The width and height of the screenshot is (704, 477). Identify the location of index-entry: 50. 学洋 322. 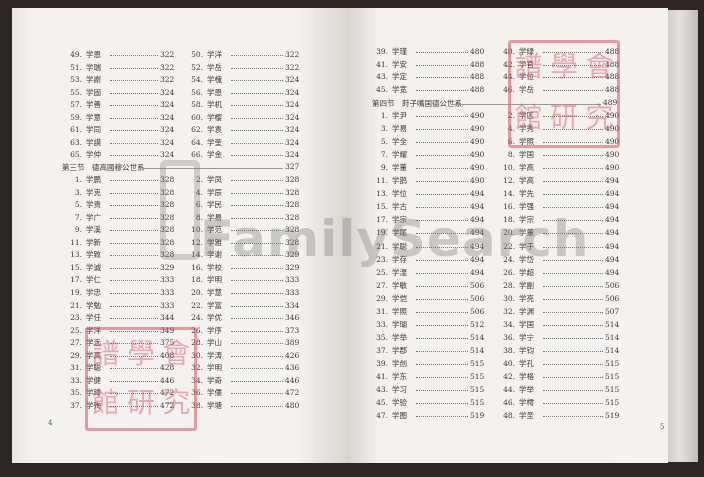
(242, 55).